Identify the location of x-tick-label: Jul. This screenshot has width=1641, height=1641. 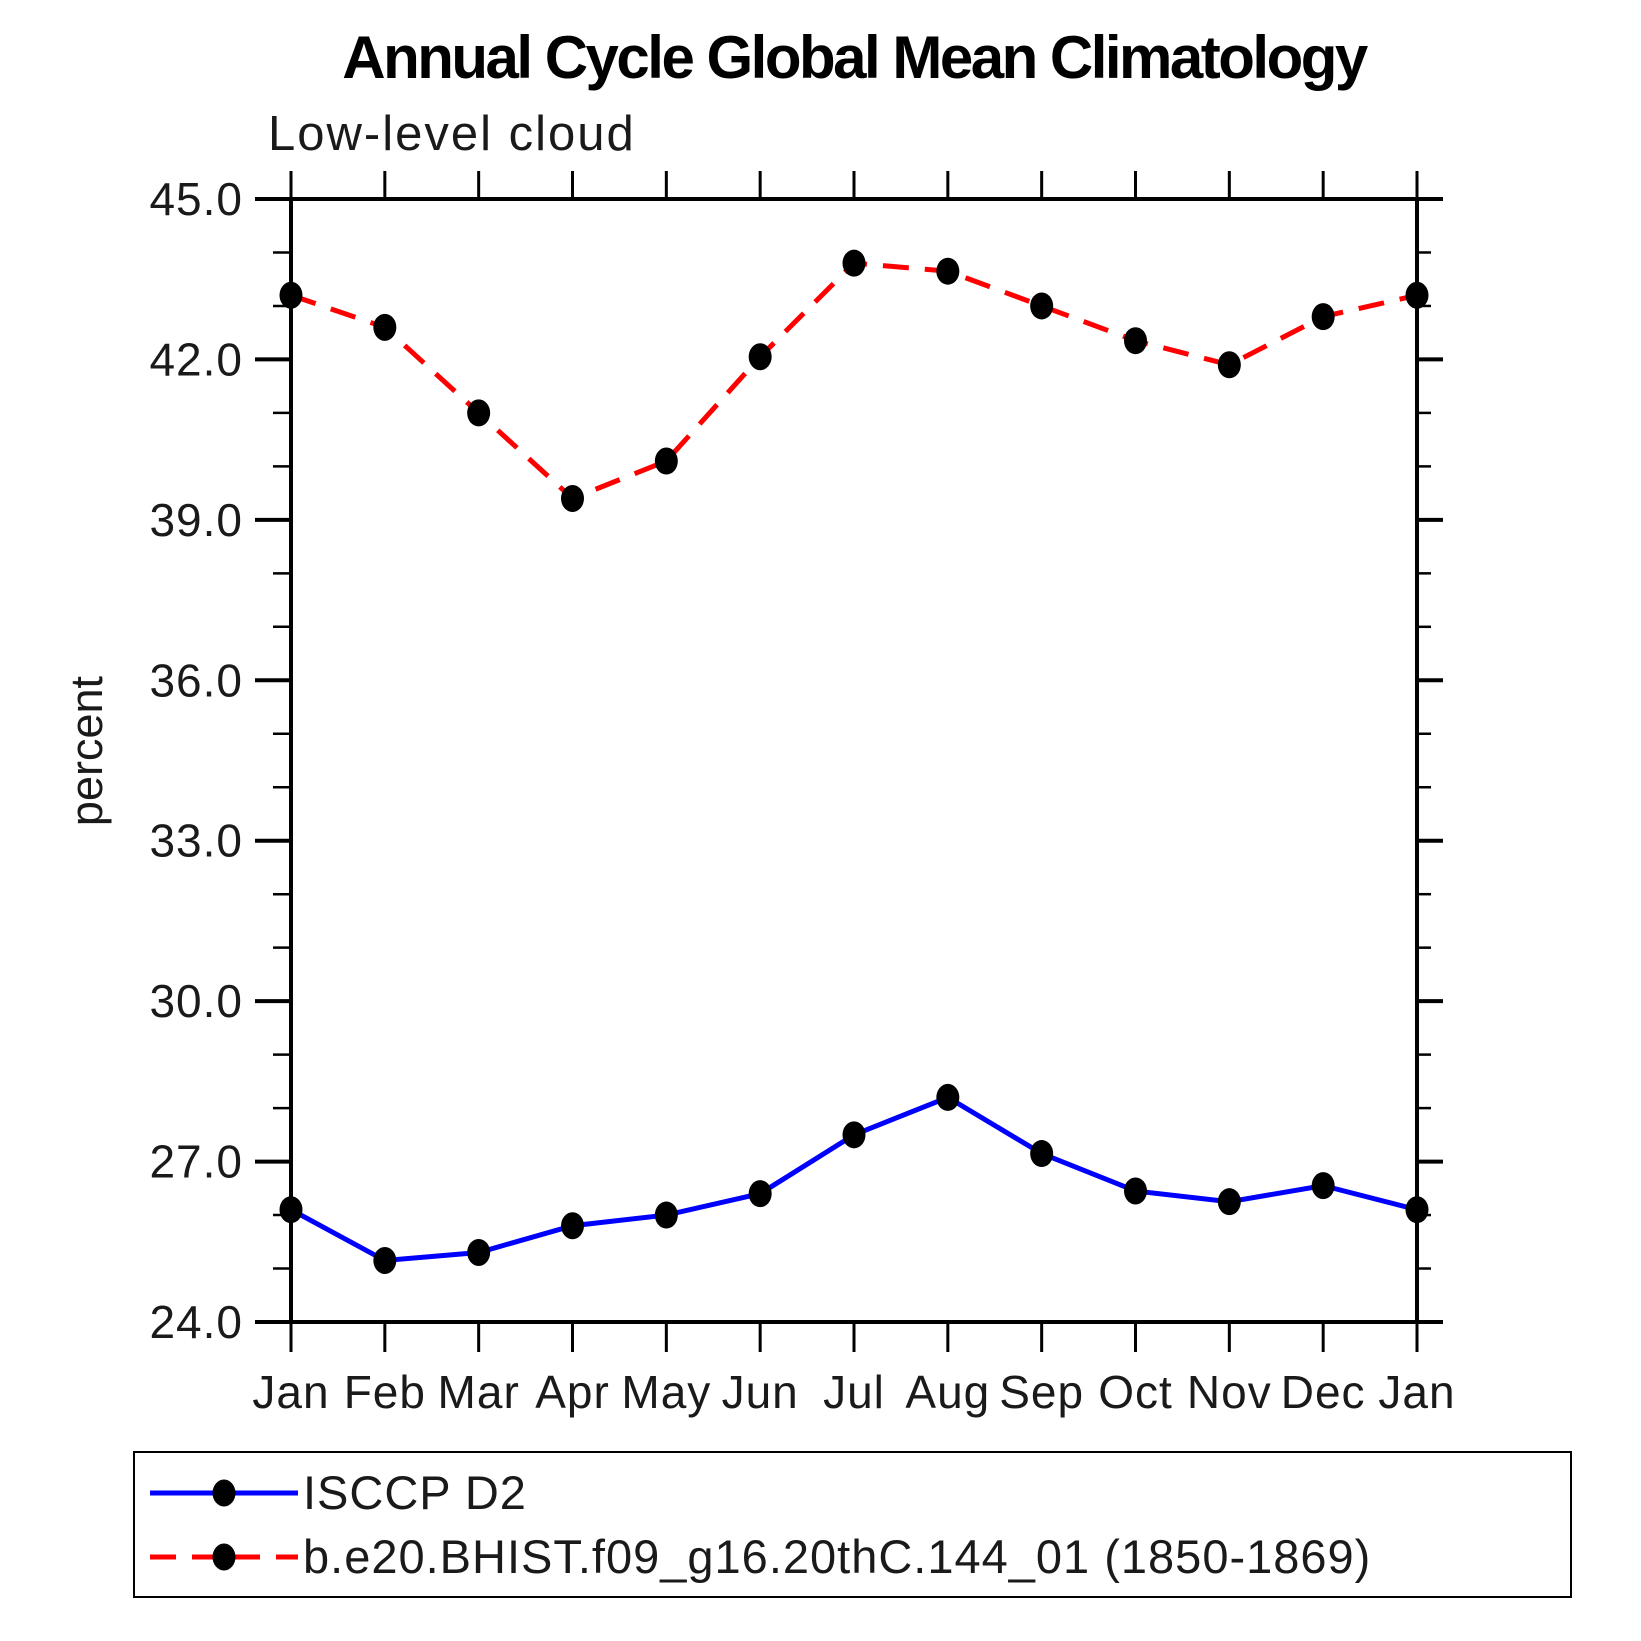
(854, 1392).